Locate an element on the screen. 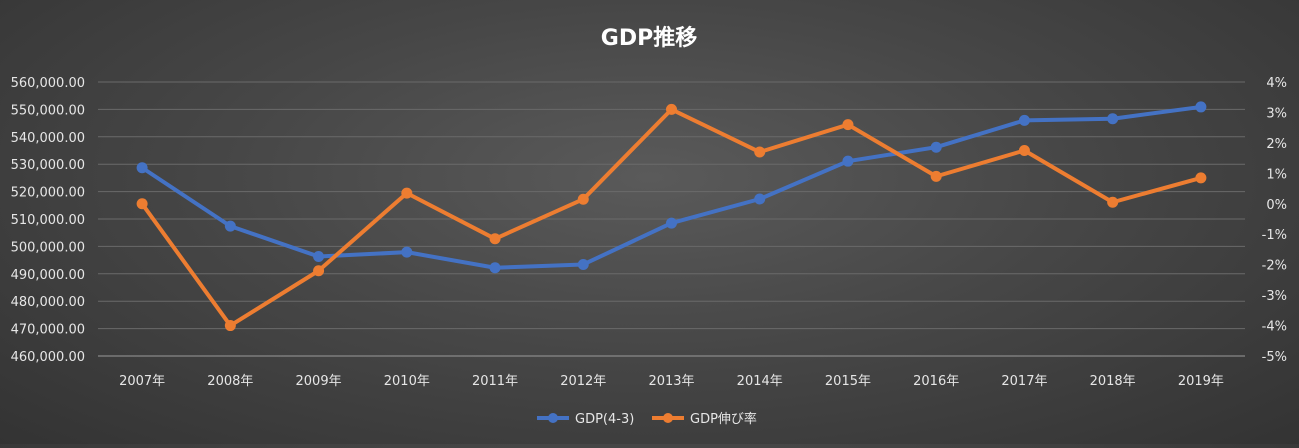 The height and width of the screenshot is (448, 1299). y-left-tick-label: 530,000.00 is located at coordinates (48, 165).